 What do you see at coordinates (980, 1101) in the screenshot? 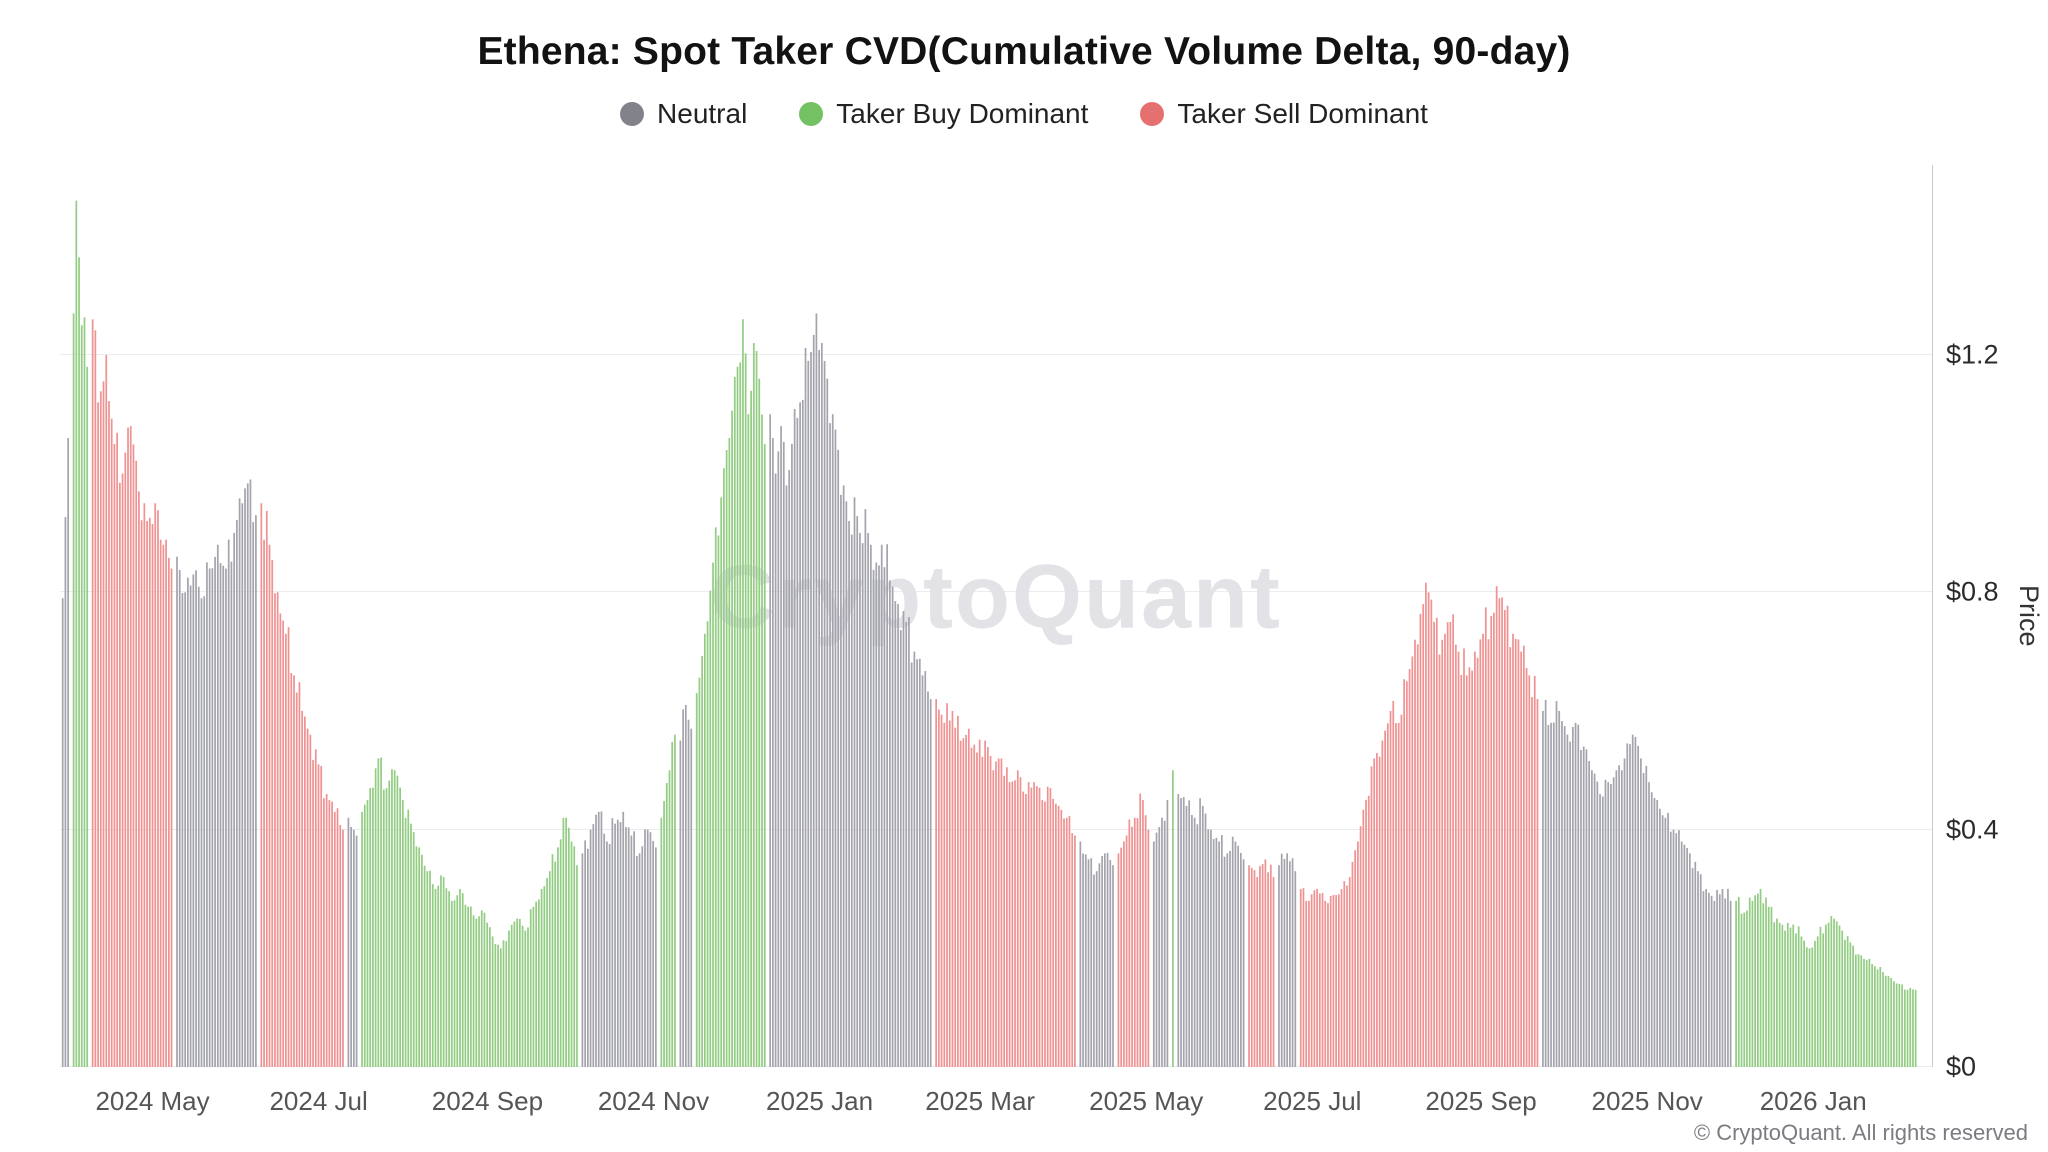
I see `x-tick-label: 2025 Mar` at bounding box center [980, 1101].